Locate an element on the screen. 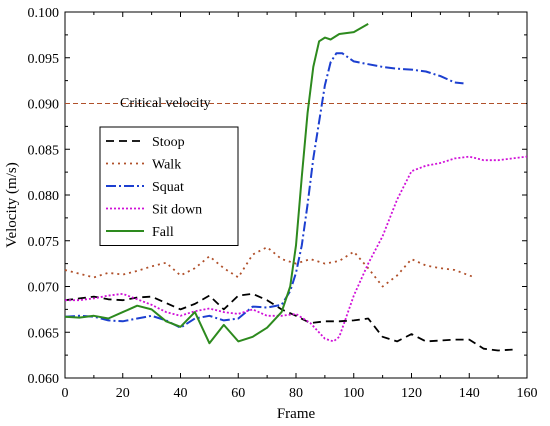 This screenshot has width=550, height=426. critical-velocity-label: Critical velocity is located at coordinates (165, 103).